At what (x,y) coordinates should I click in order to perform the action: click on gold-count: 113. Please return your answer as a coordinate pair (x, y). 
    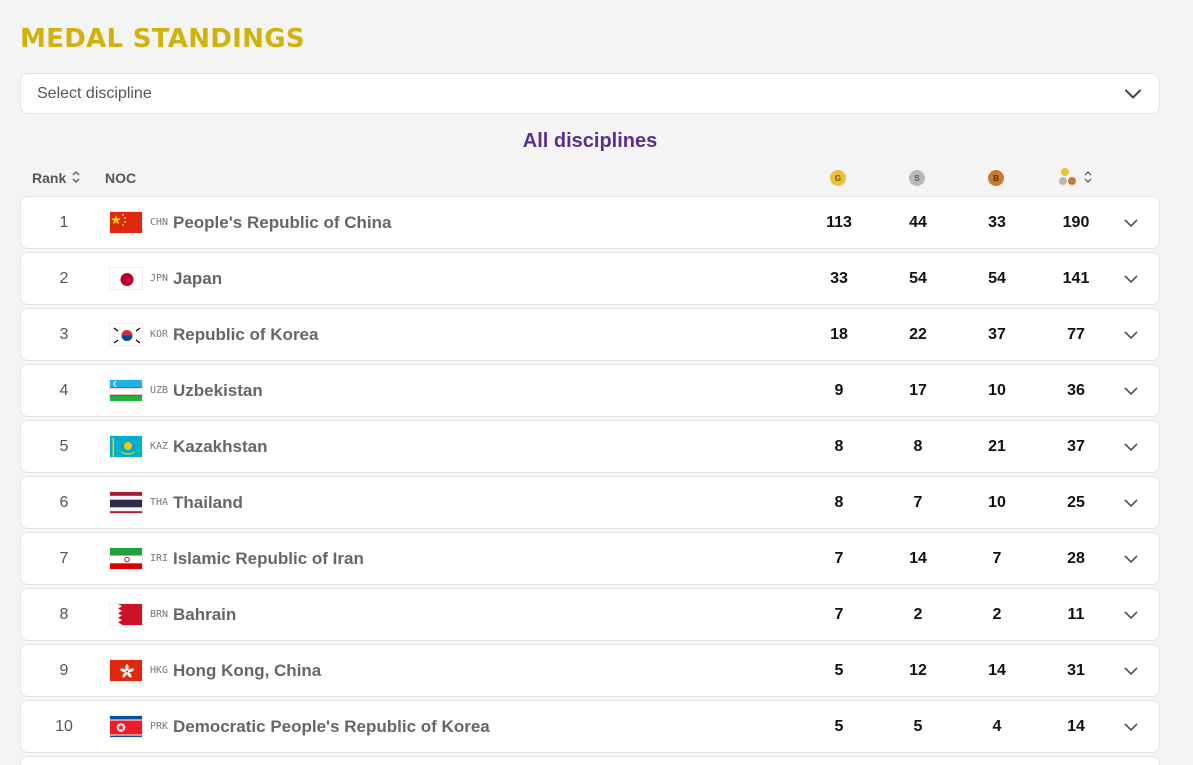
    Looking at the image, I should click on (839, 222).